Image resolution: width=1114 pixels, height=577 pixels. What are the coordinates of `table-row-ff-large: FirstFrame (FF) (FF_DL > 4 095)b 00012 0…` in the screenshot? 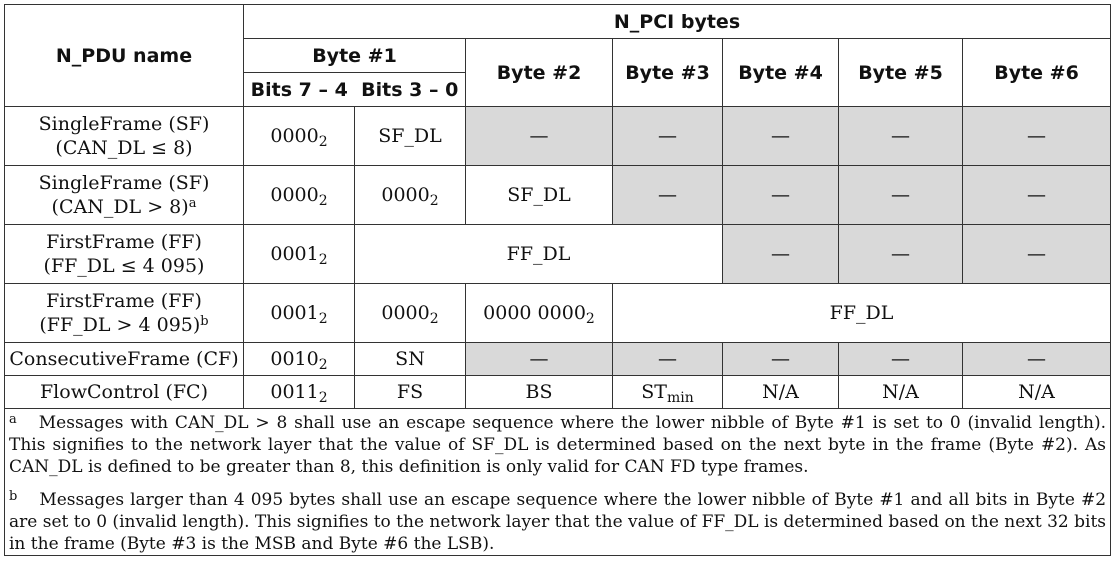 It's located at (558, 313).